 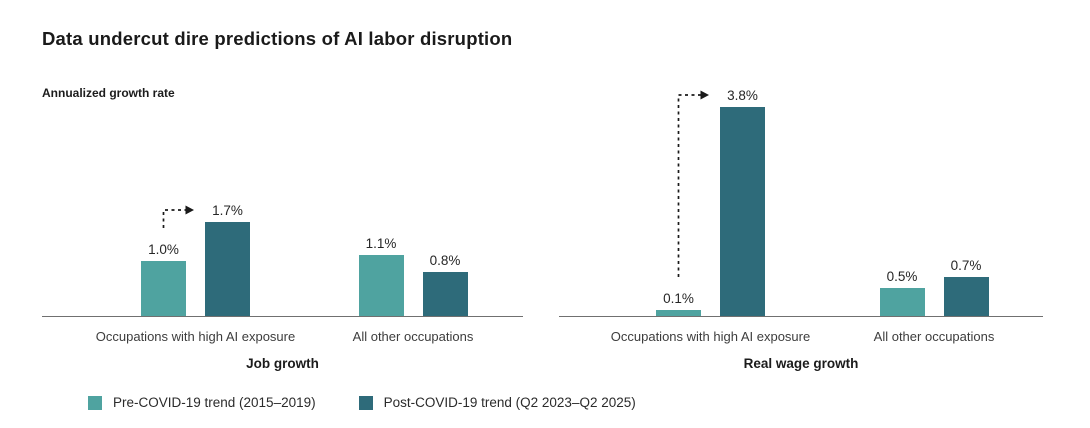 What do you see at coordinates (163, 249) in the screenshot?
I see `value-label: 1.0%` at bounding box center [163, 249].